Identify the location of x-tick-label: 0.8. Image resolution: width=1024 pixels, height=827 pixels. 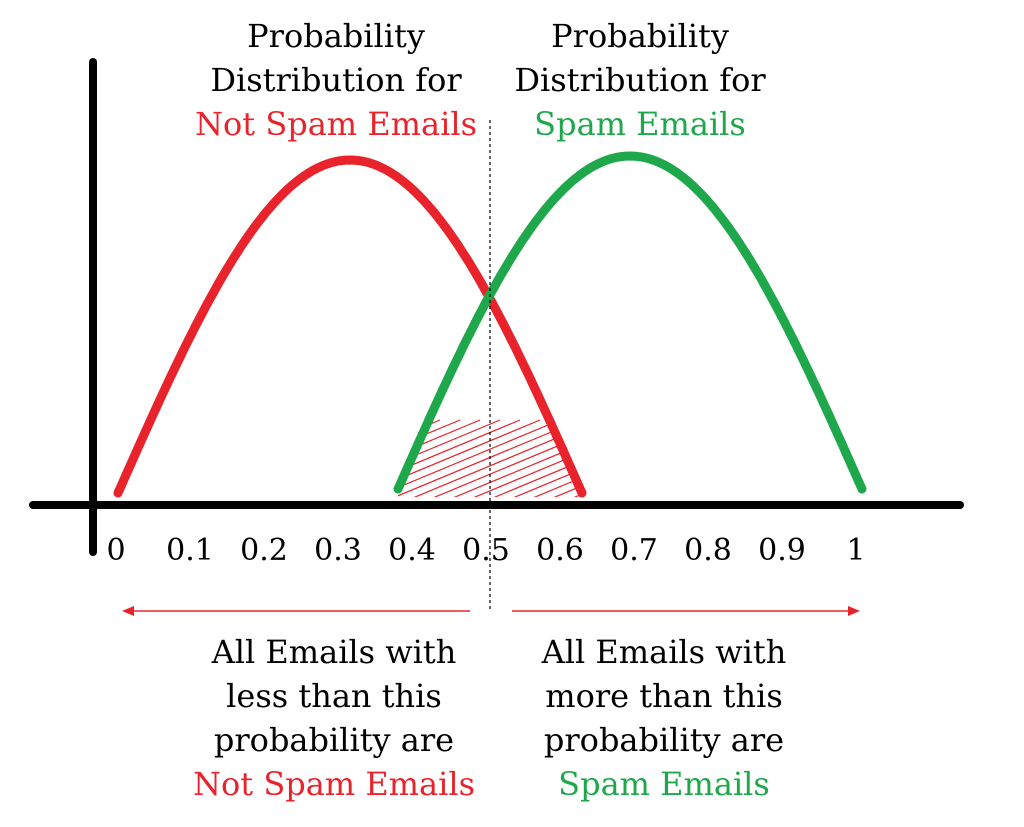
(708, 550).